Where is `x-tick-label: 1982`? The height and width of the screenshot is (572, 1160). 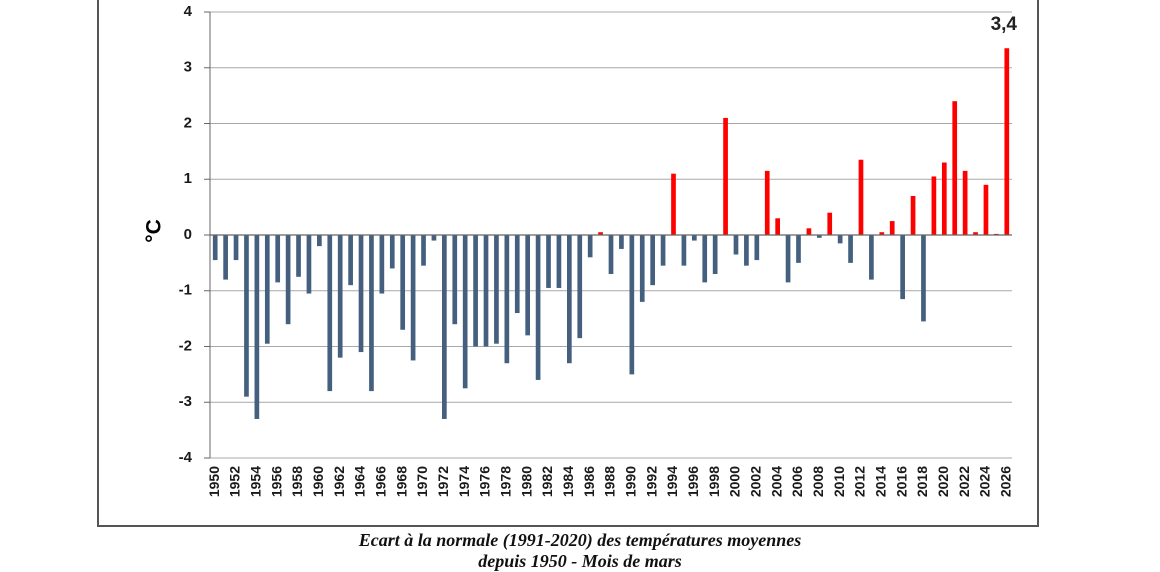 x-tick-label: 1982 is located at coordinates (547, 481).